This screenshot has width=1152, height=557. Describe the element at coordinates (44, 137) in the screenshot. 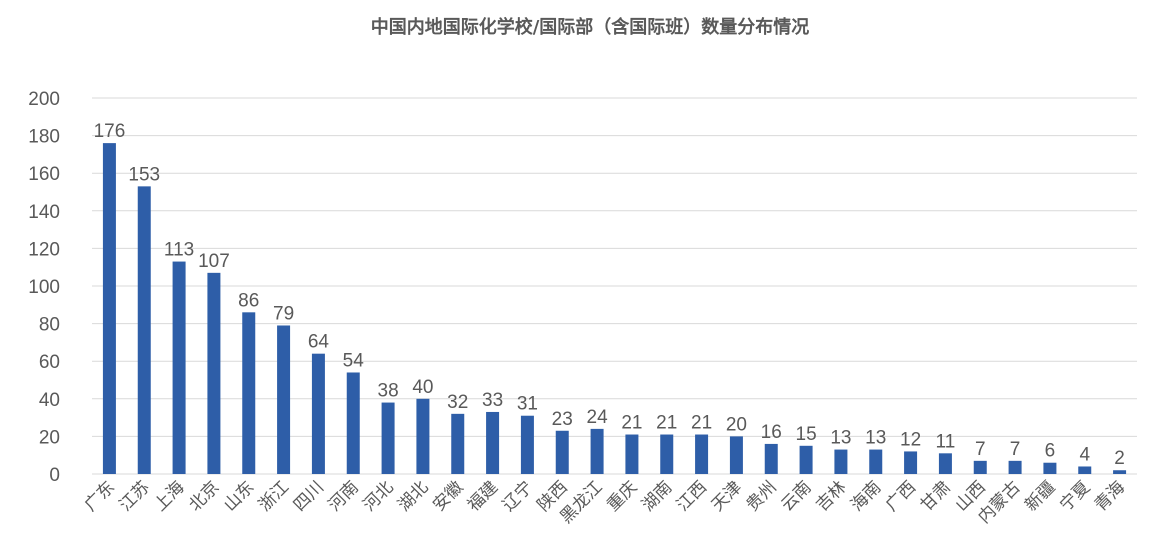

I see `y-tick-label: 180` at that location.